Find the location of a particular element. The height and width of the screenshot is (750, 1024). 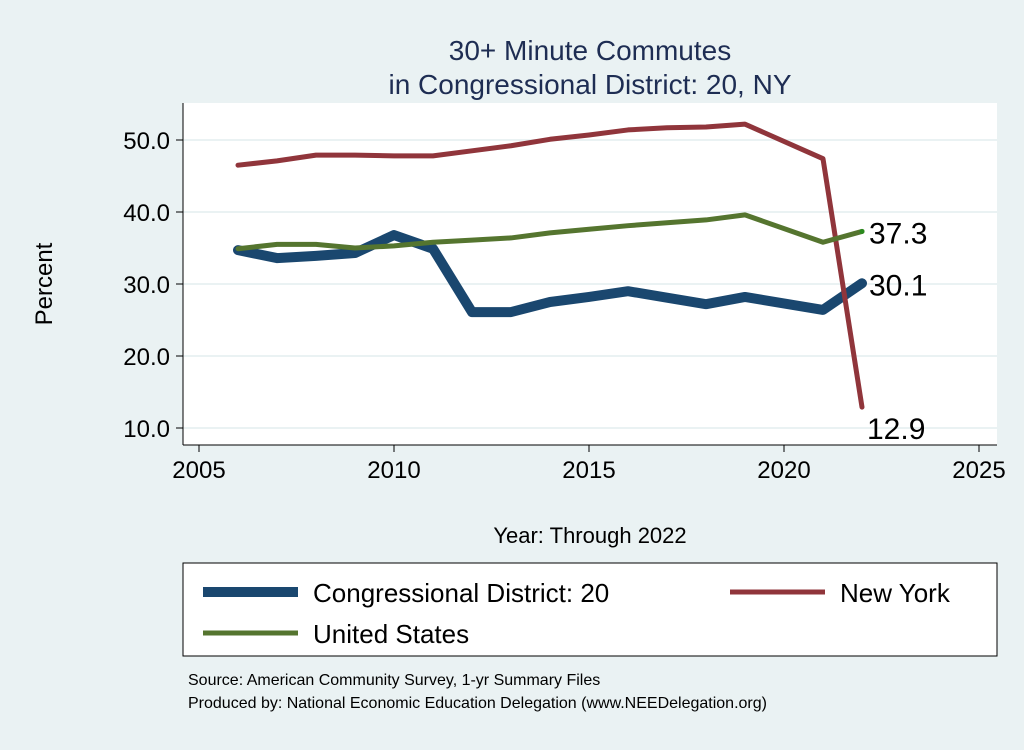

y-tick-label: 50.0 is located at coordinates (146, 141).